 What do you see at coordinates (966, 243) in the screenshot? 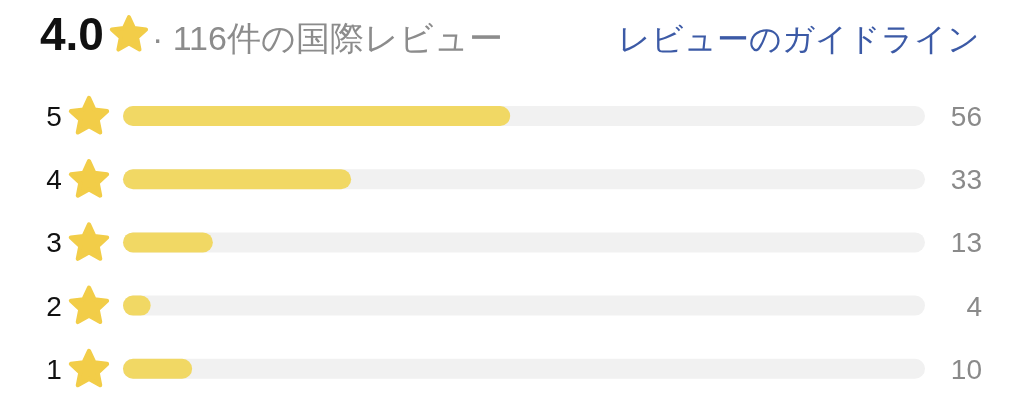
I see `data-label: 13` at bounding box center [966, 243].